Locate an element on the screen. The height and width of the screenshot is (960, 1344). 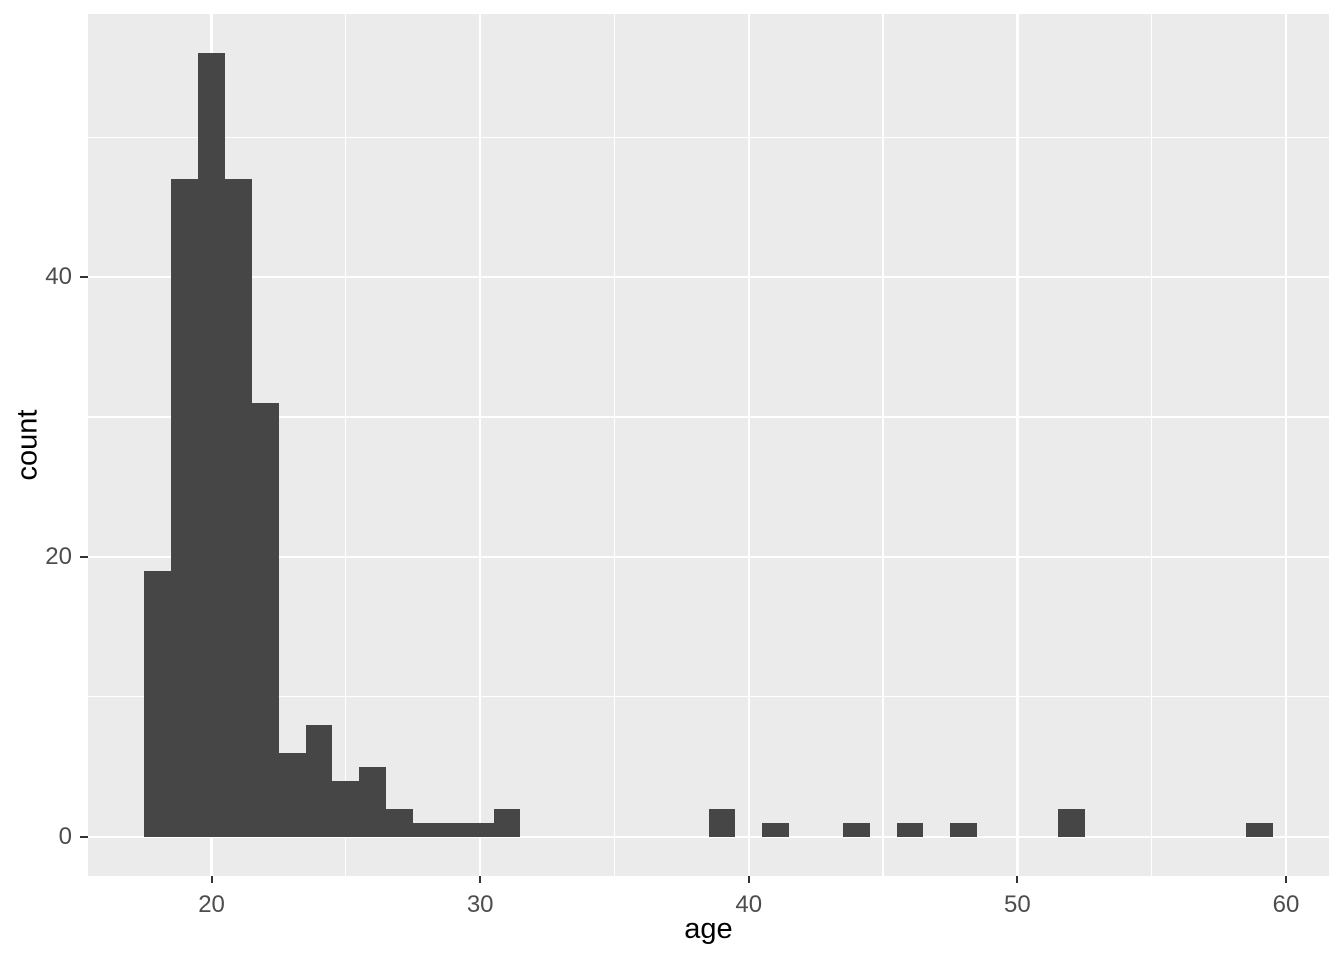
x-tick-label: 40 is located at coordinates (749, 904).